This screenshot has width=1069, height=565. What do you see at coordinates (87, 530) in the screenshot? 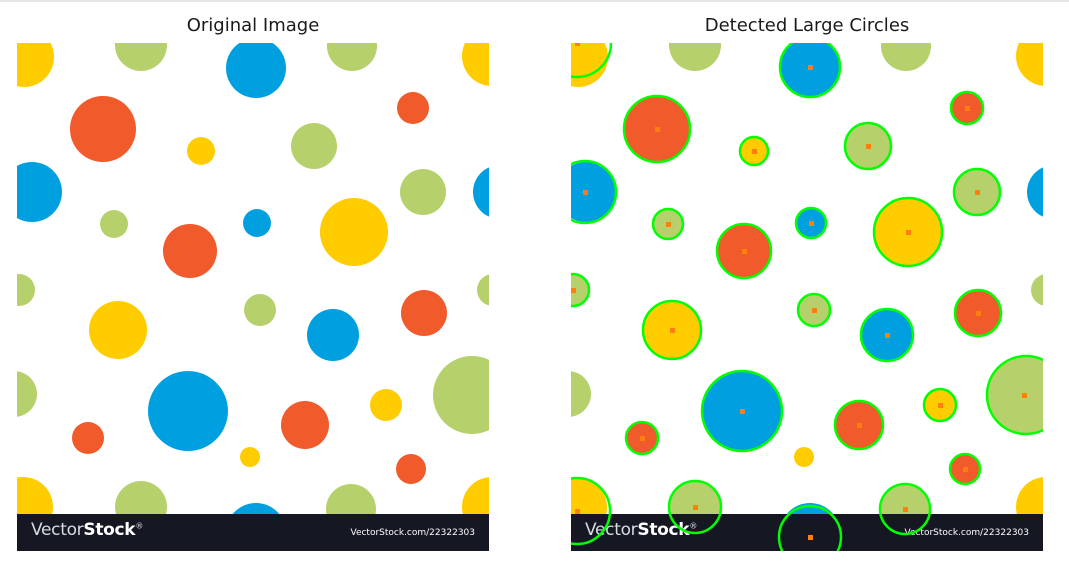
I see `vectorstock-logo: VectorStock®` at bounding box center [87, 530].